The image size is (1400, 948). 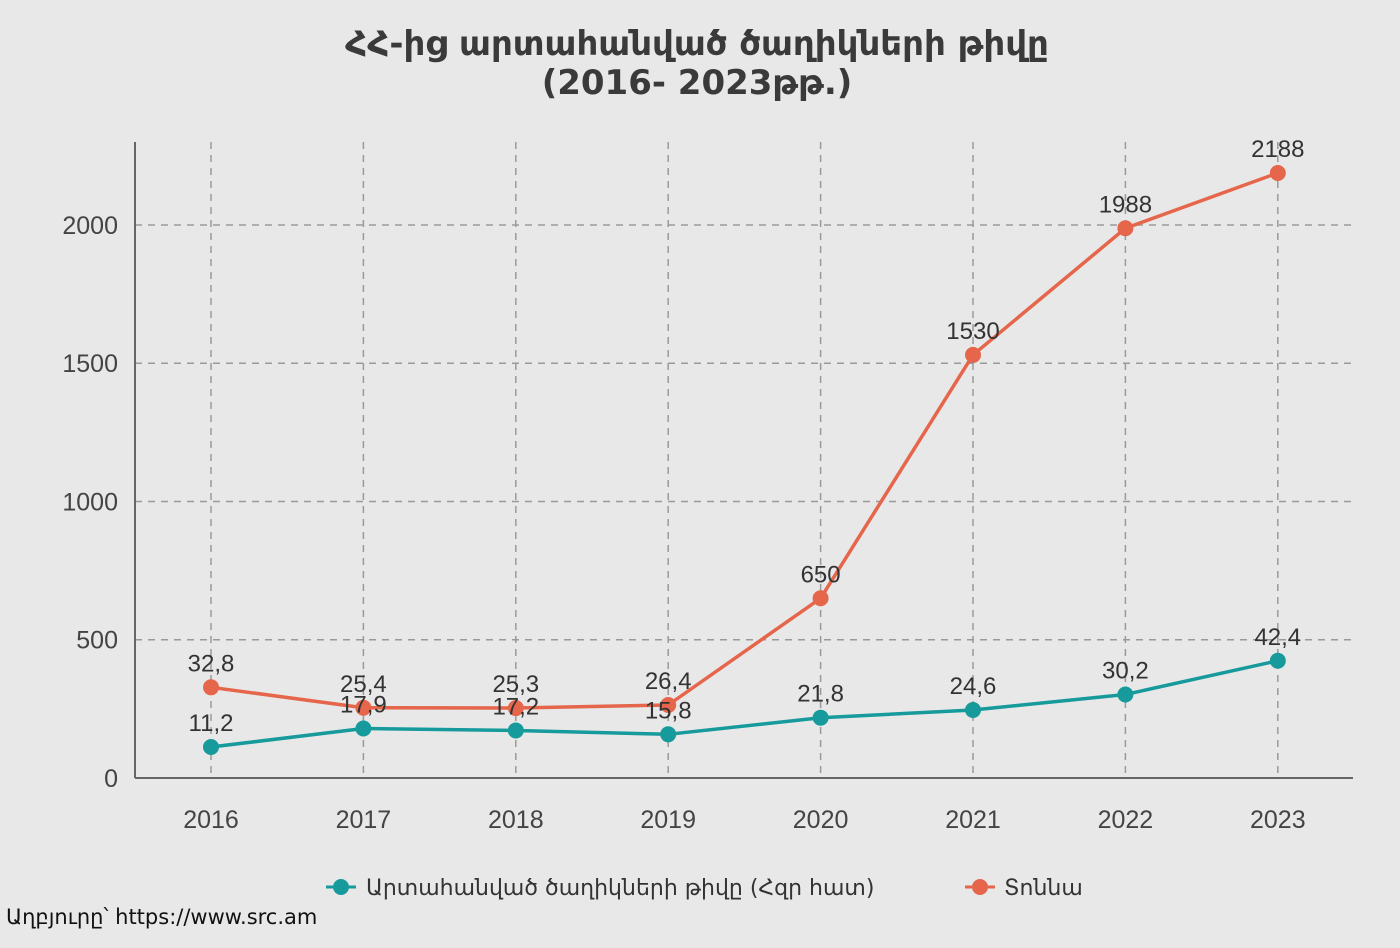 What do you see at coordinates (744, 820) in the screenshot?
I see `x-axis-ticks: 2016 2017 2018 2019 2020 2021 2022 2023` at bounding box center [744, 820].